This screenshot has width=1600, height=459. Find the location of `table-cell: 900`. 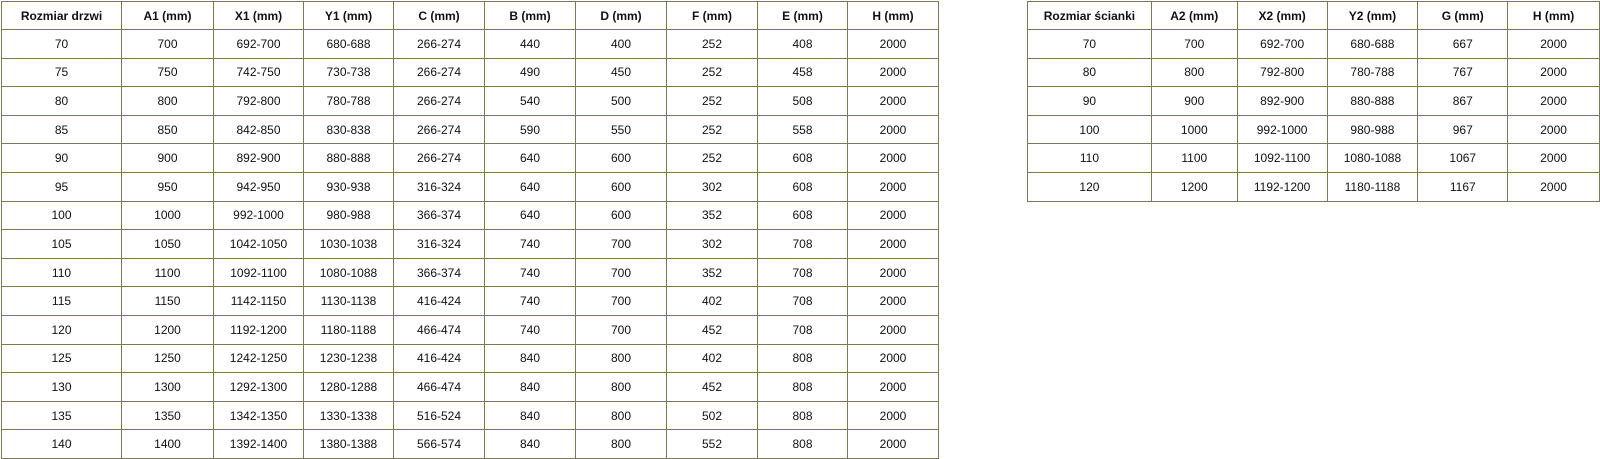

table-cell: 900 is located at coordinates (1194, 101).